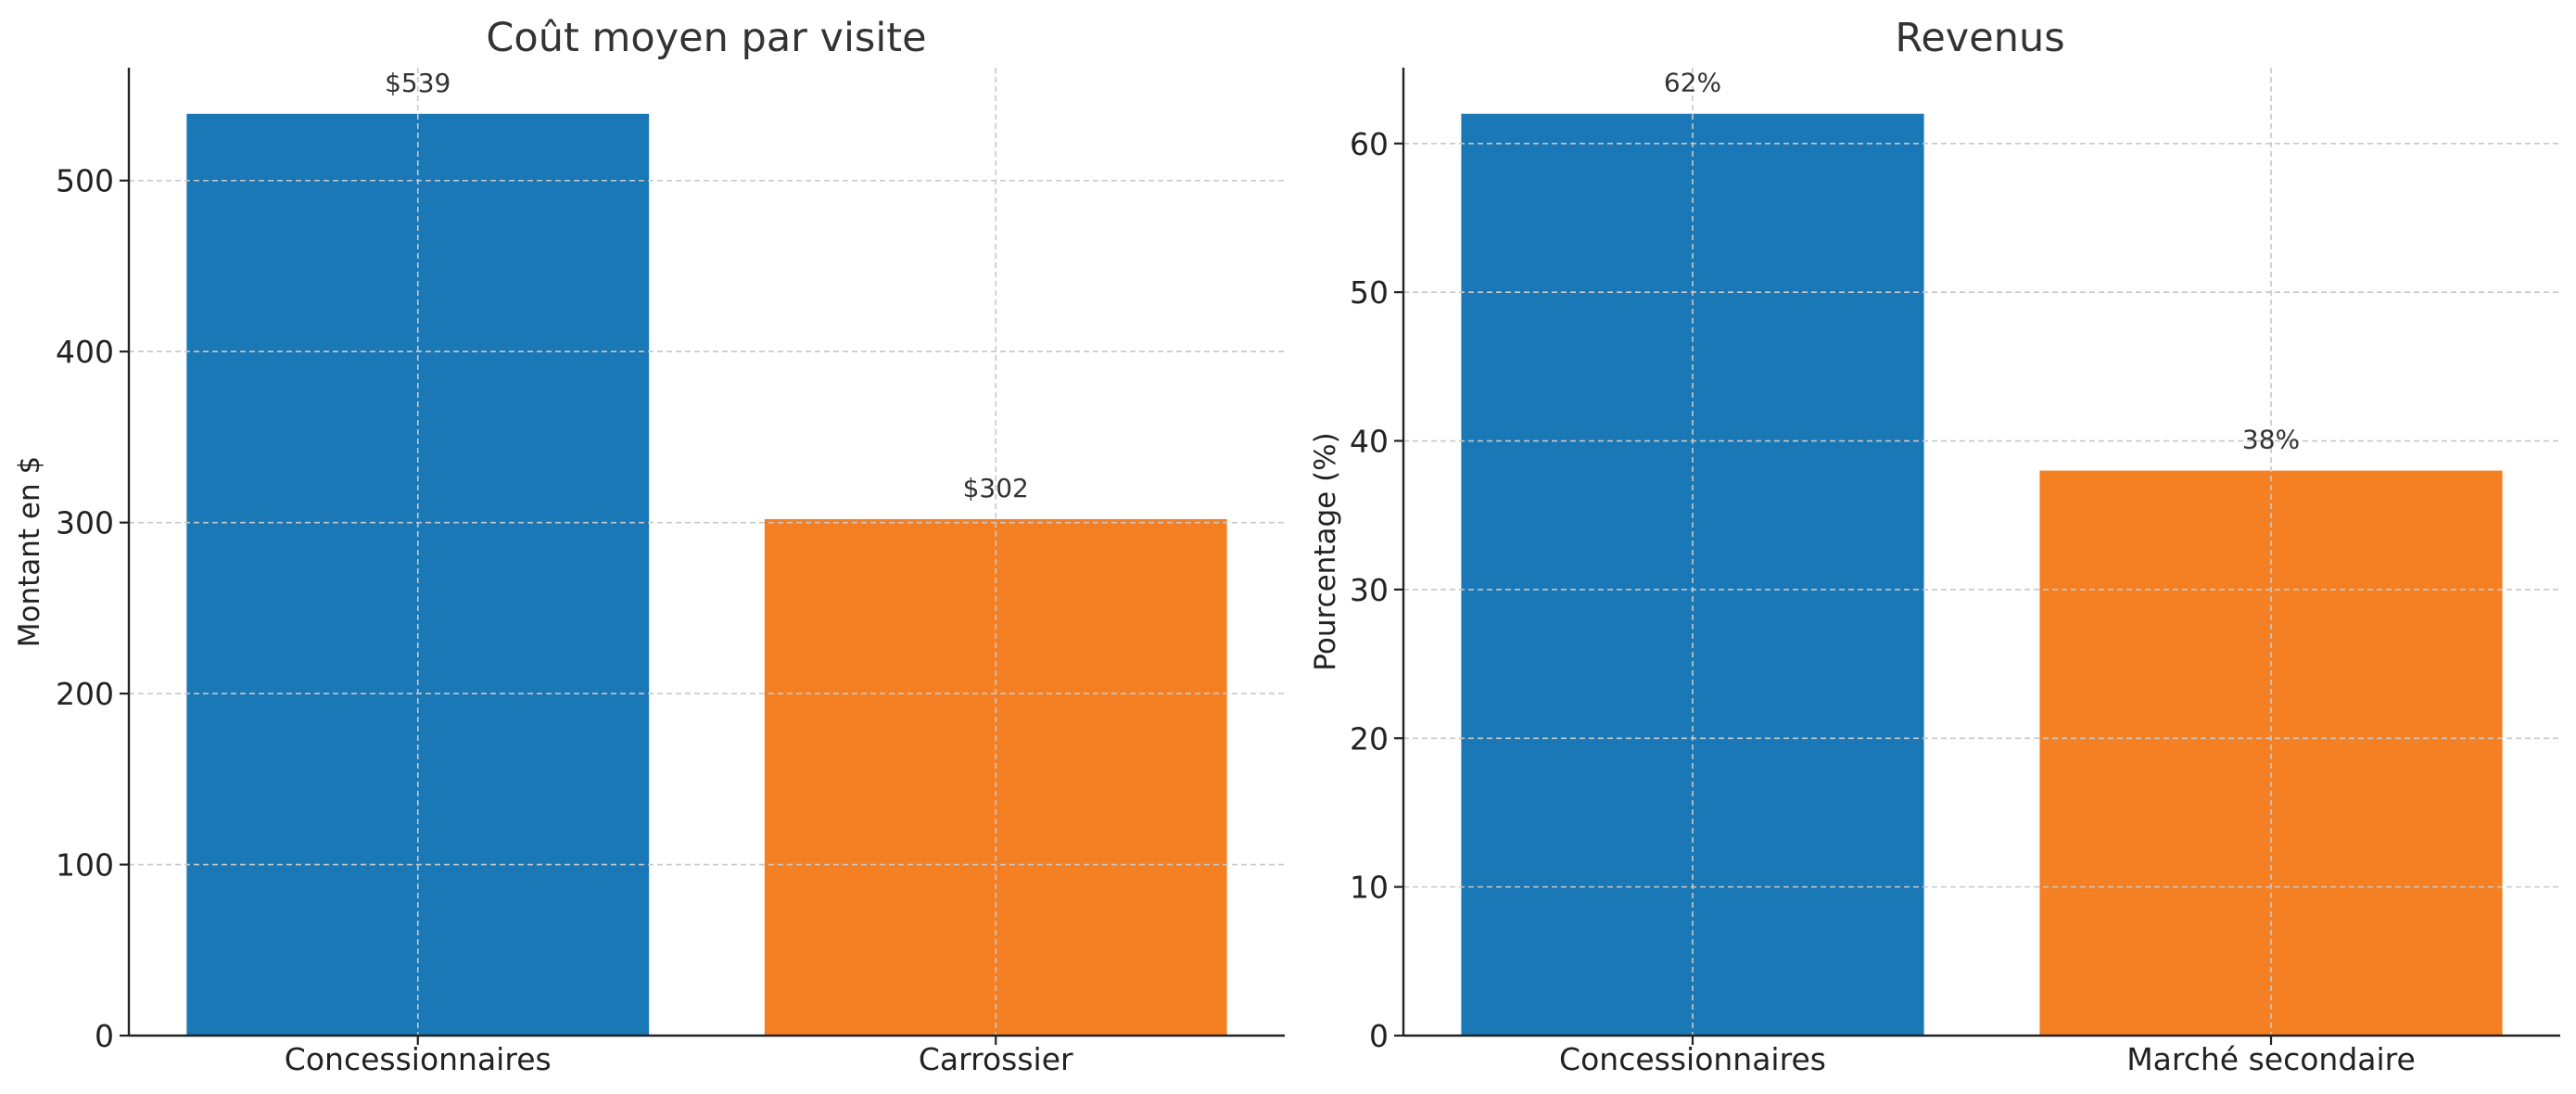 The width and height of the screenshot is (2576, 1094). Describe the element at coordinates (417, 83) in the screenshot. I see `data-label: $539` at that location.